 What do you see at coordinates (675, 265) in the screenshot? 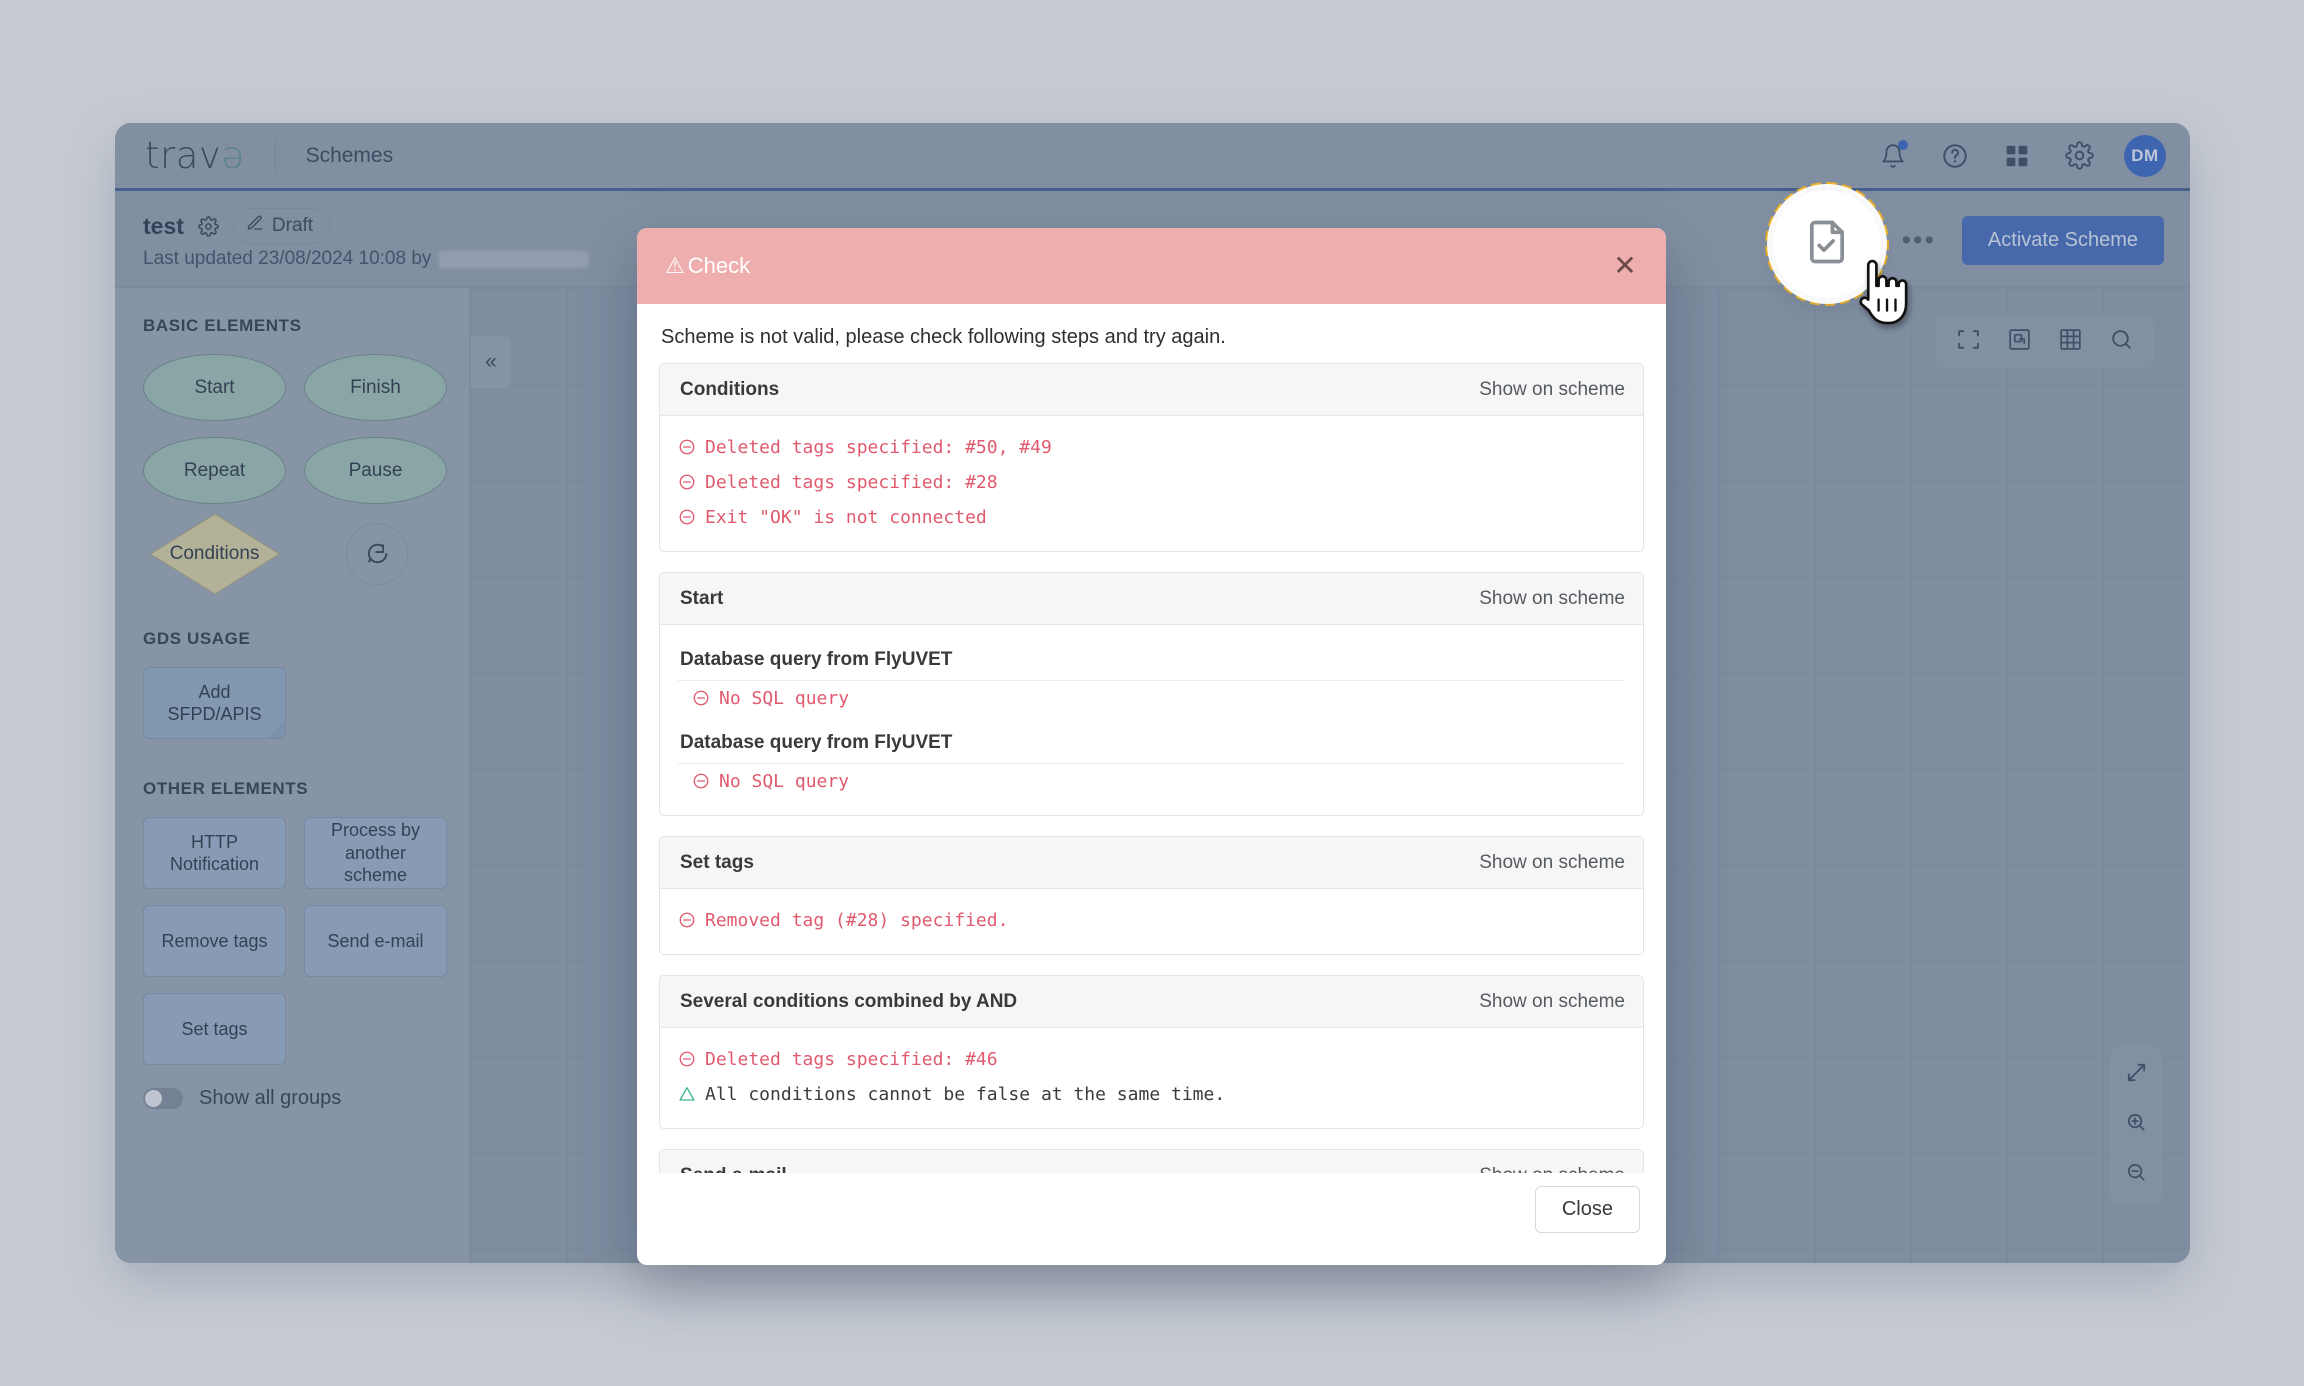
I see `warning-triangle-icon: ⚠` at bounding box center [675, 265].